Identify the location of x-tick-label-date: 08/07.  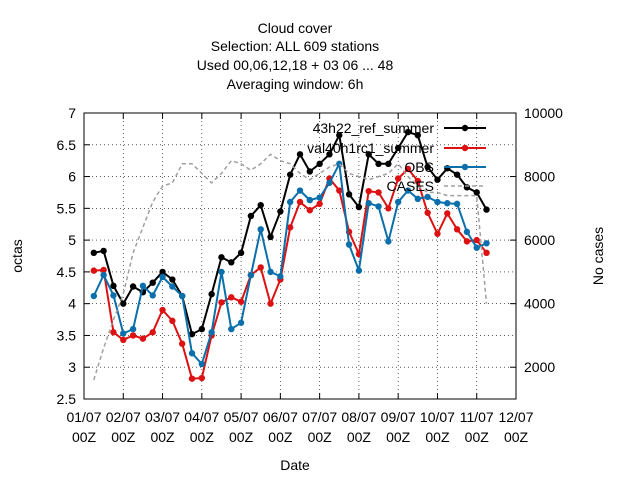
(358, 417).